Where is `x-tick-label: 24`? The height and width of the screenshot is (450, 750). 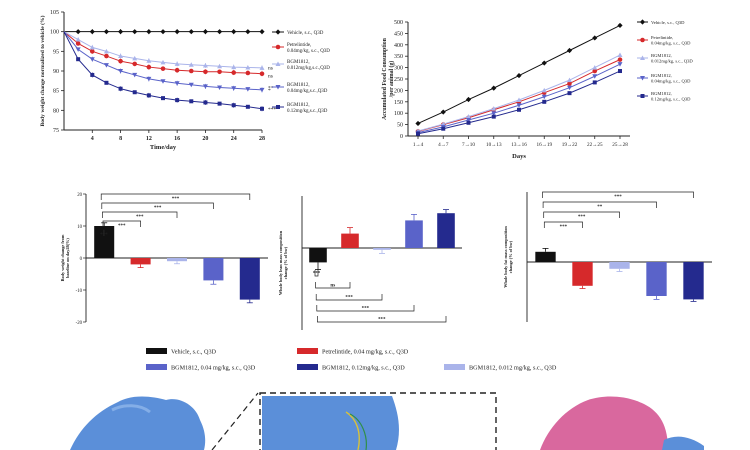
x-tick-label: 24 is located at coordinates (234, 139).